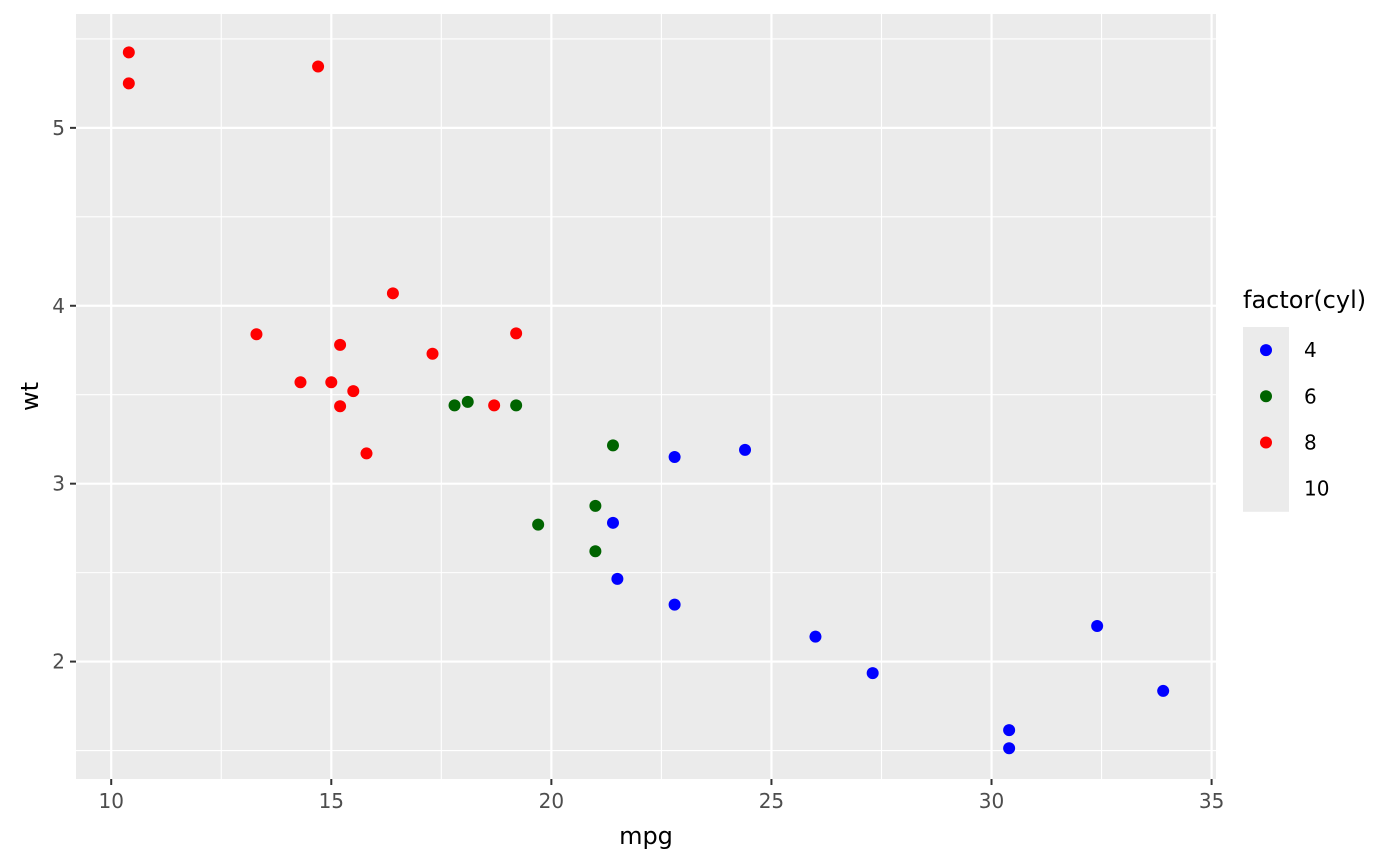  I want to click on legend-label-6: 6, so click(1310, 396).